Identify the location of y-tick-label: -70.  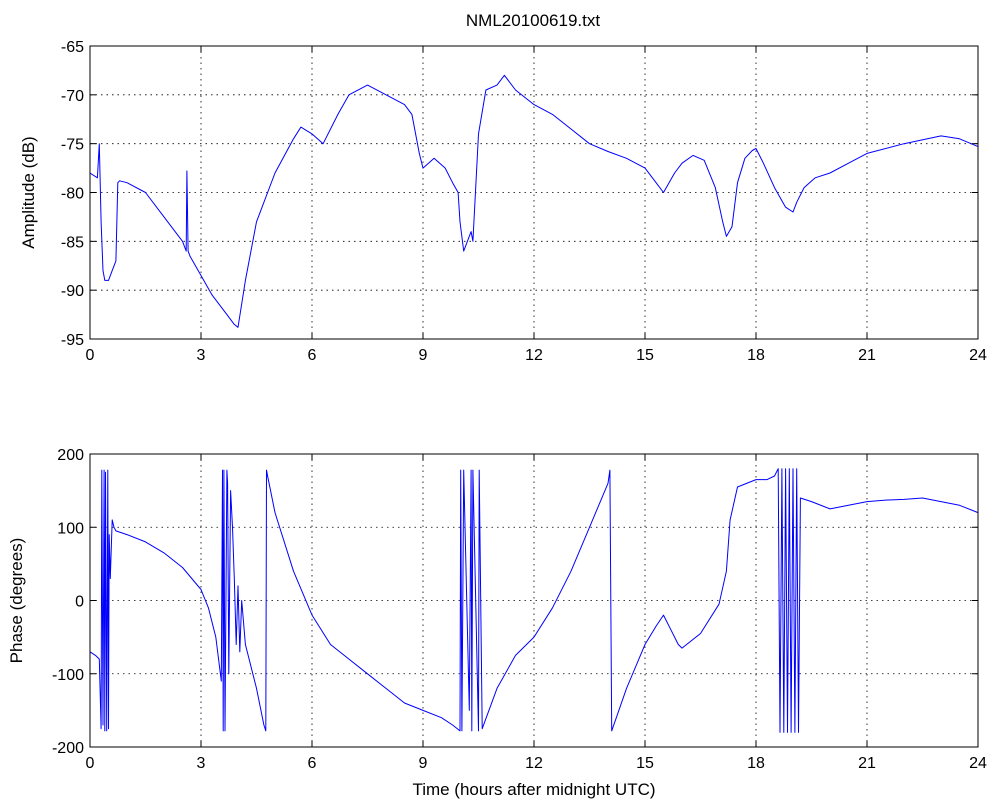
(72, 96).